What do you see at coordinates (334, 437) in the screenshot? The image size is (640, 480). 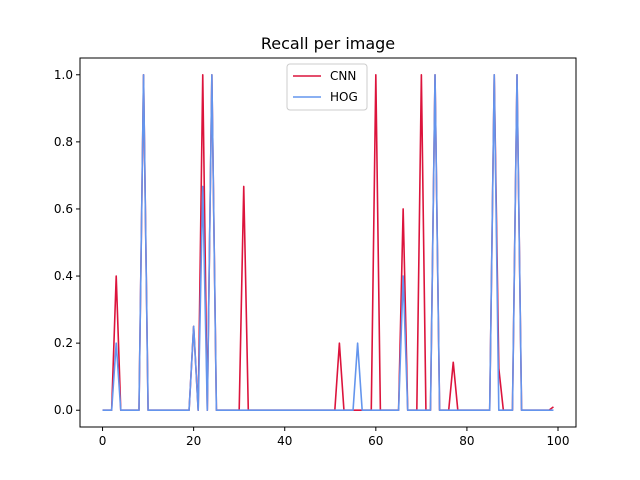 I see `x-axis: 0 20 40 60 80 100` at bounding box center [334, 437].